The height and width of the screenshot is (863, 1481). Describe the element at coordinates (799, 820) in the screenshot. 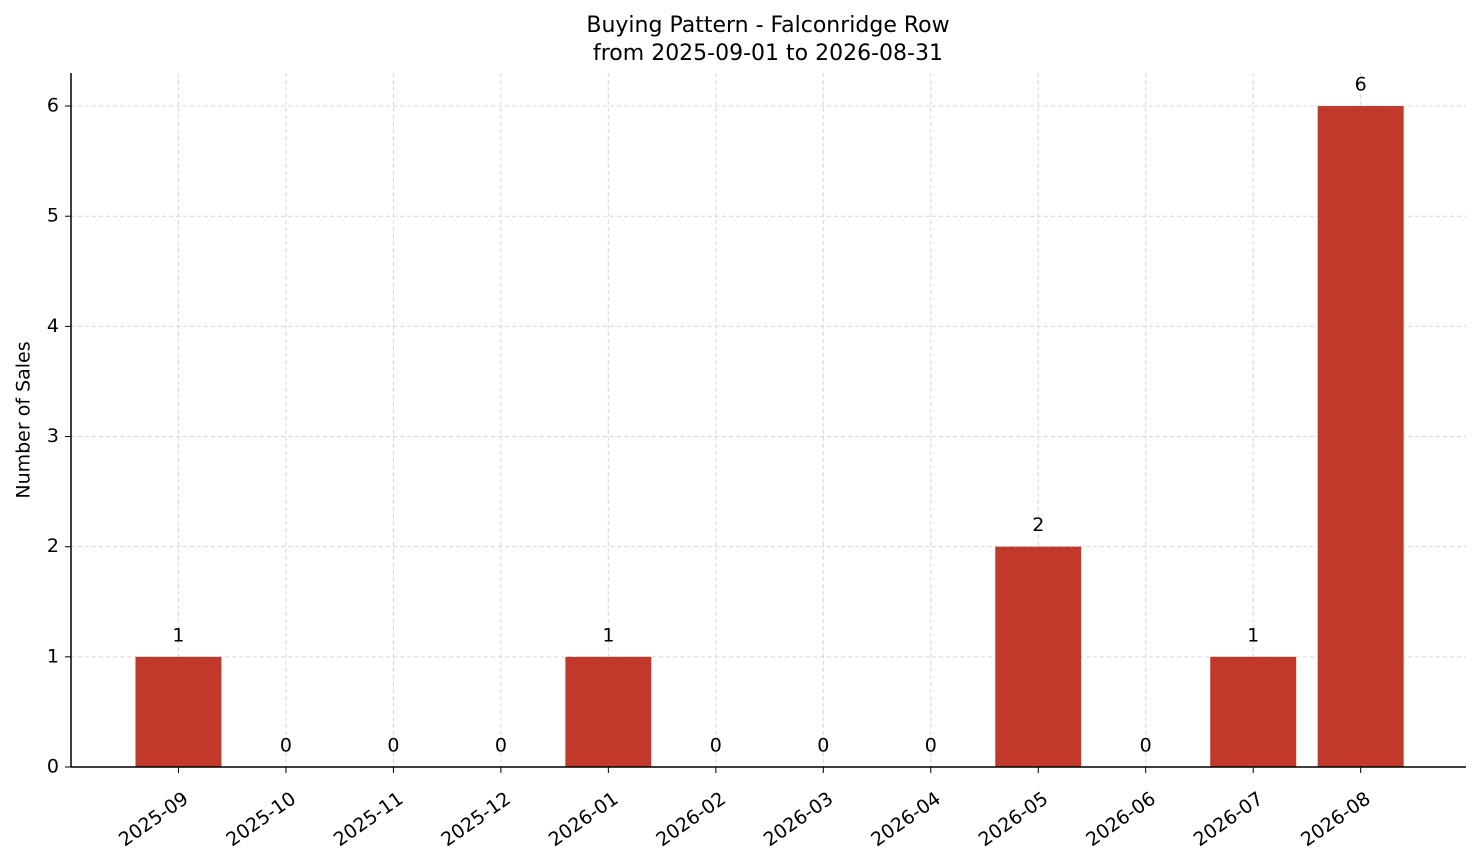

I see `x-tick-label: 2026-03` at that location.